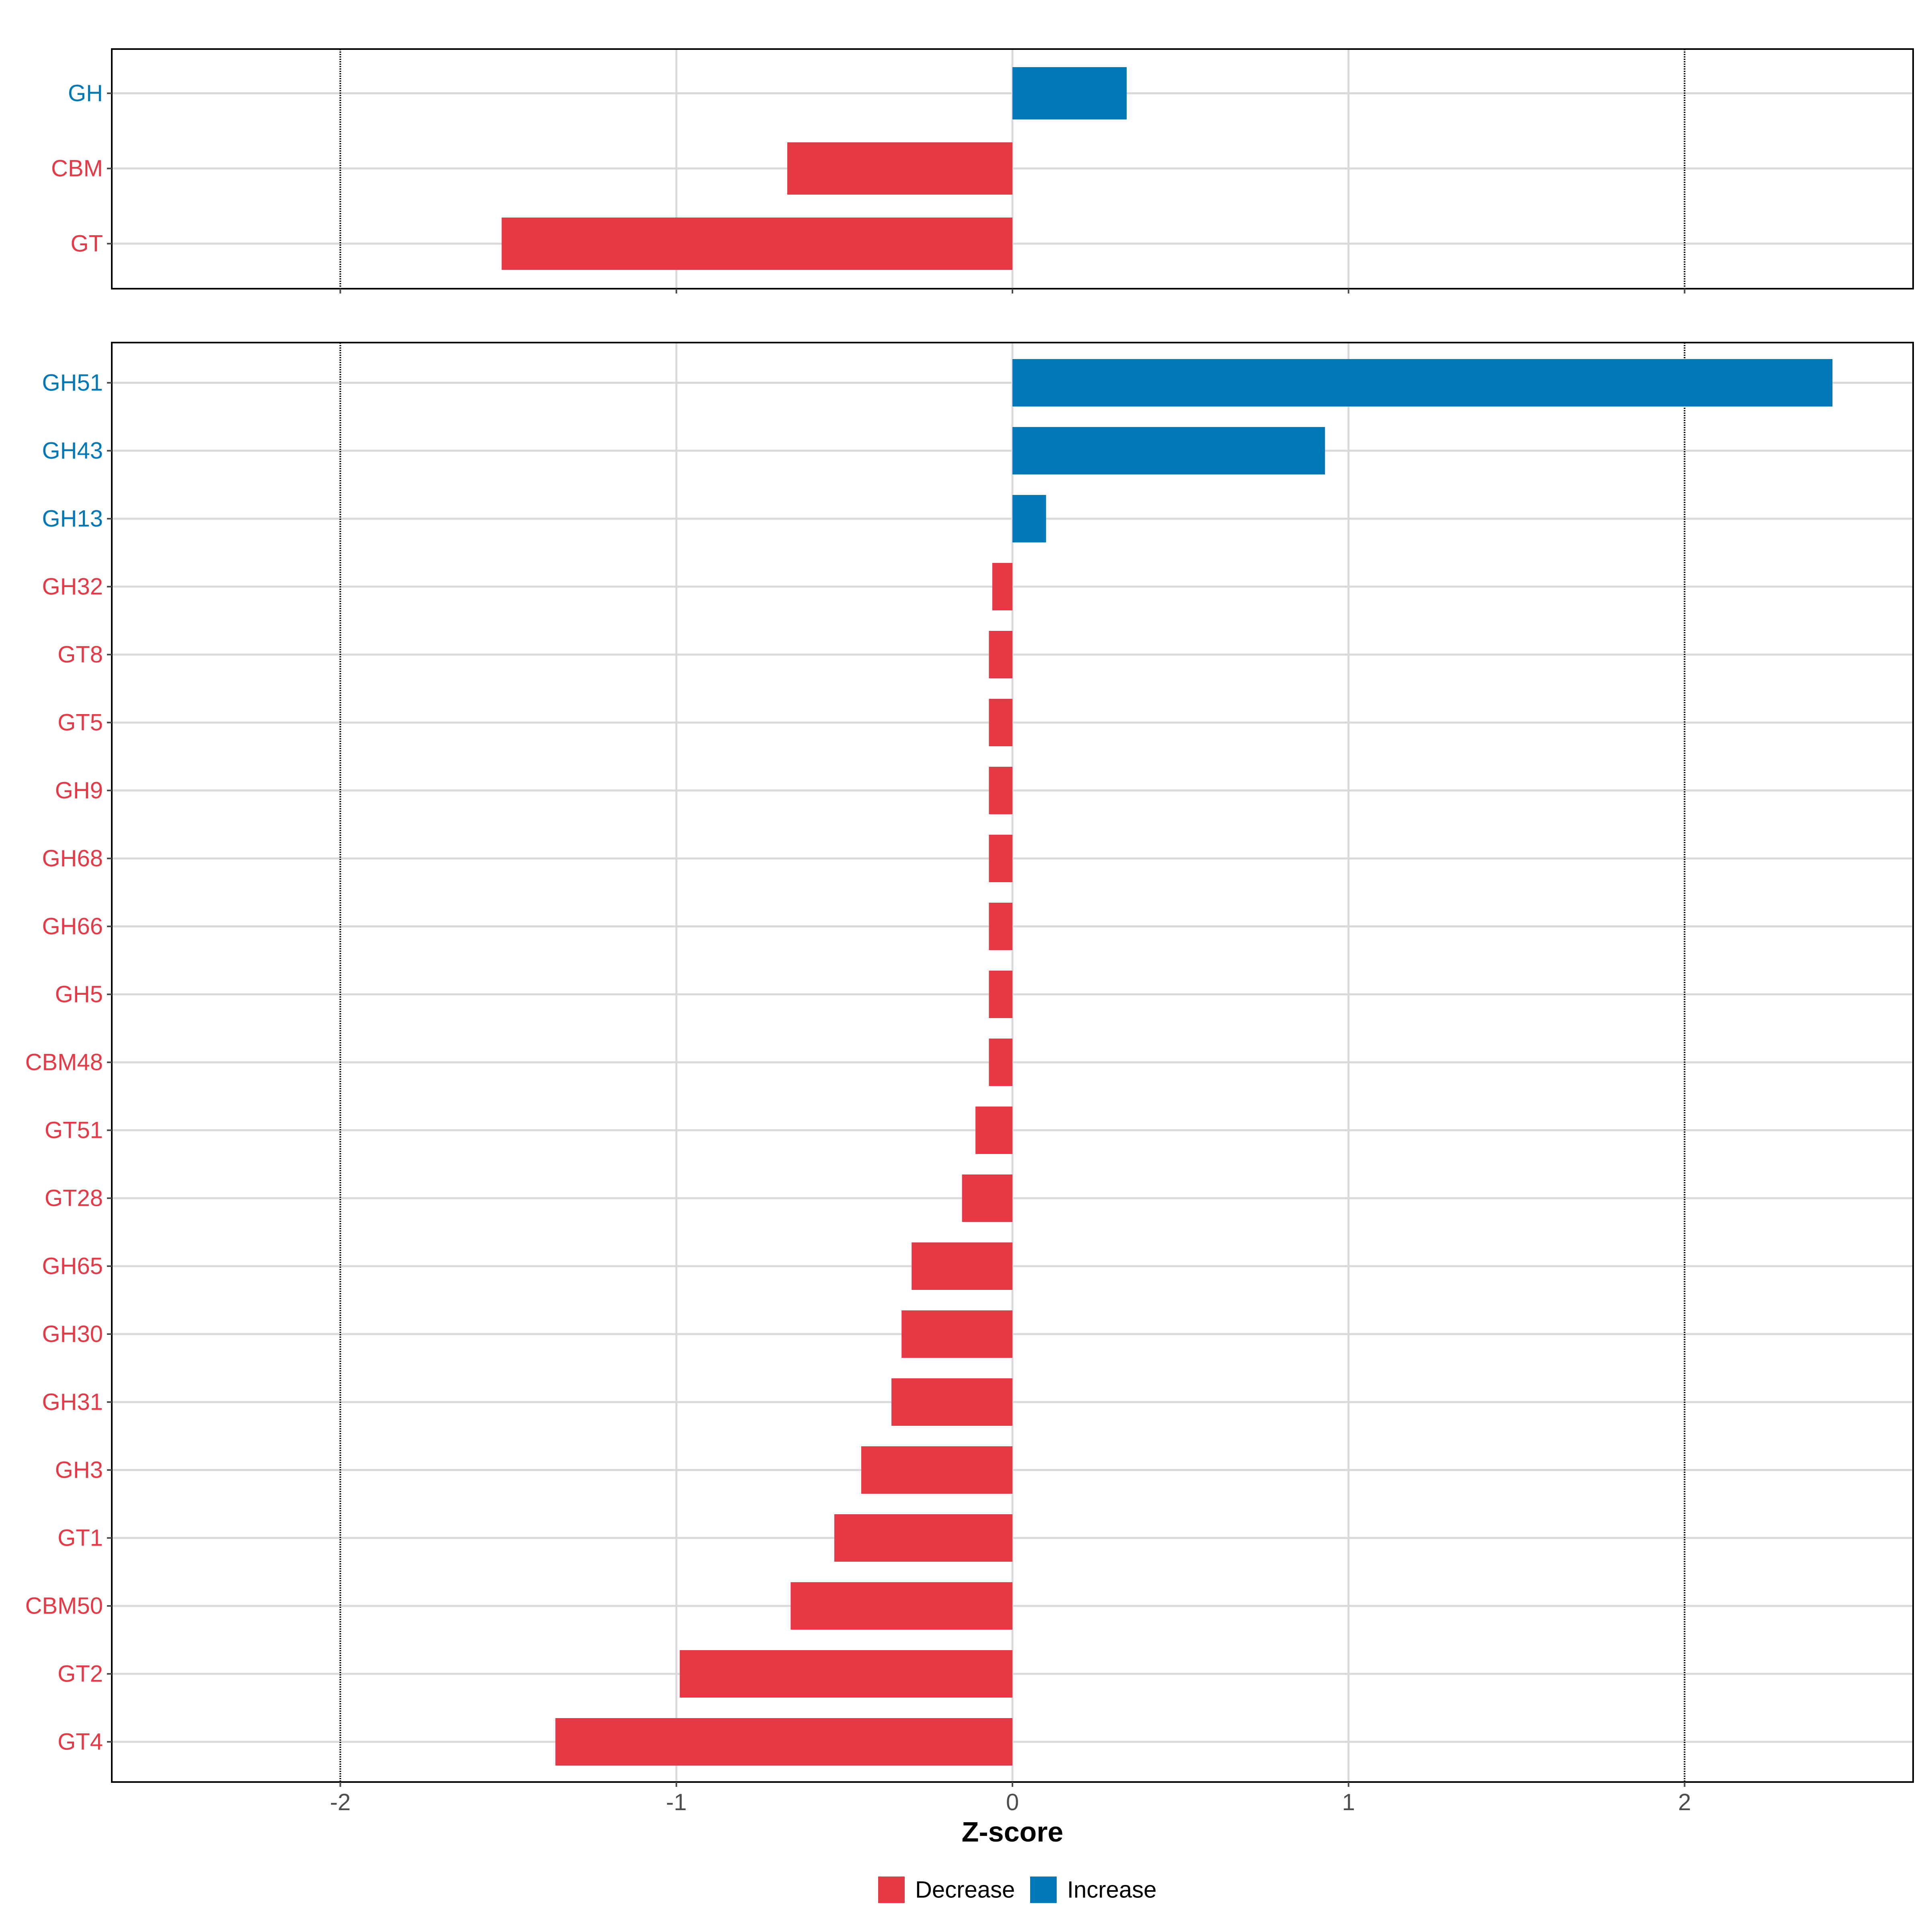 Image resolution: width=1930 pixels, height=1932 pixels. Describe the element at coordinates (64, 1606) in the screenshot. I see `bottom-category-label-cbm50: CBM50` at that location.